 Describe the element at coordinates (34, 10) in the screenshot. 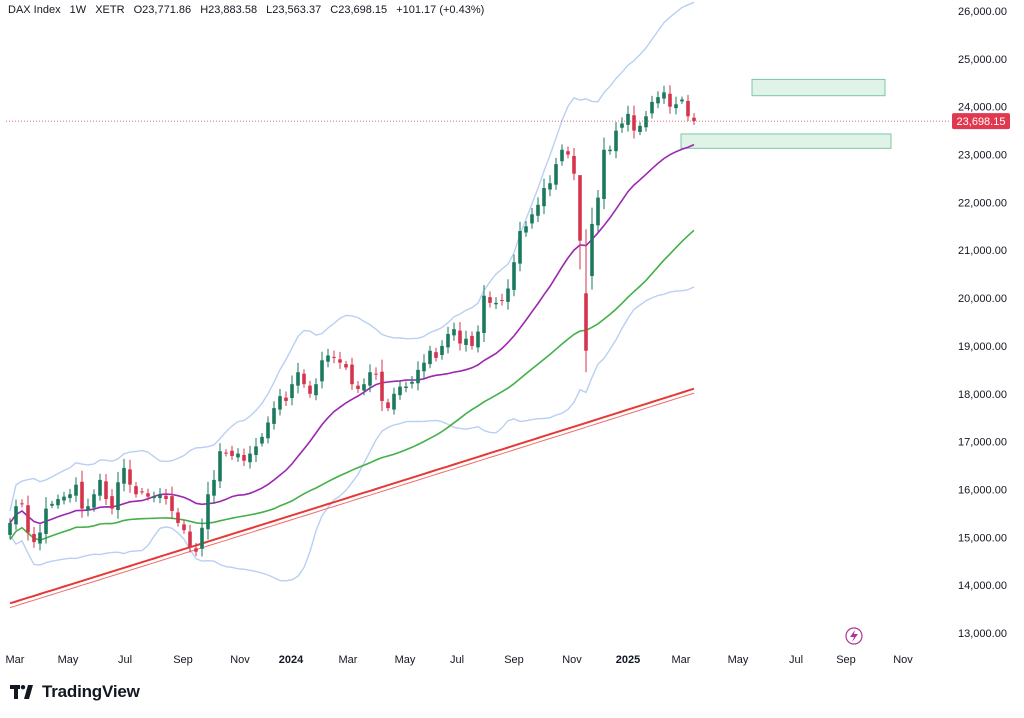

I see `symbol-name: DAX Index` at that location.